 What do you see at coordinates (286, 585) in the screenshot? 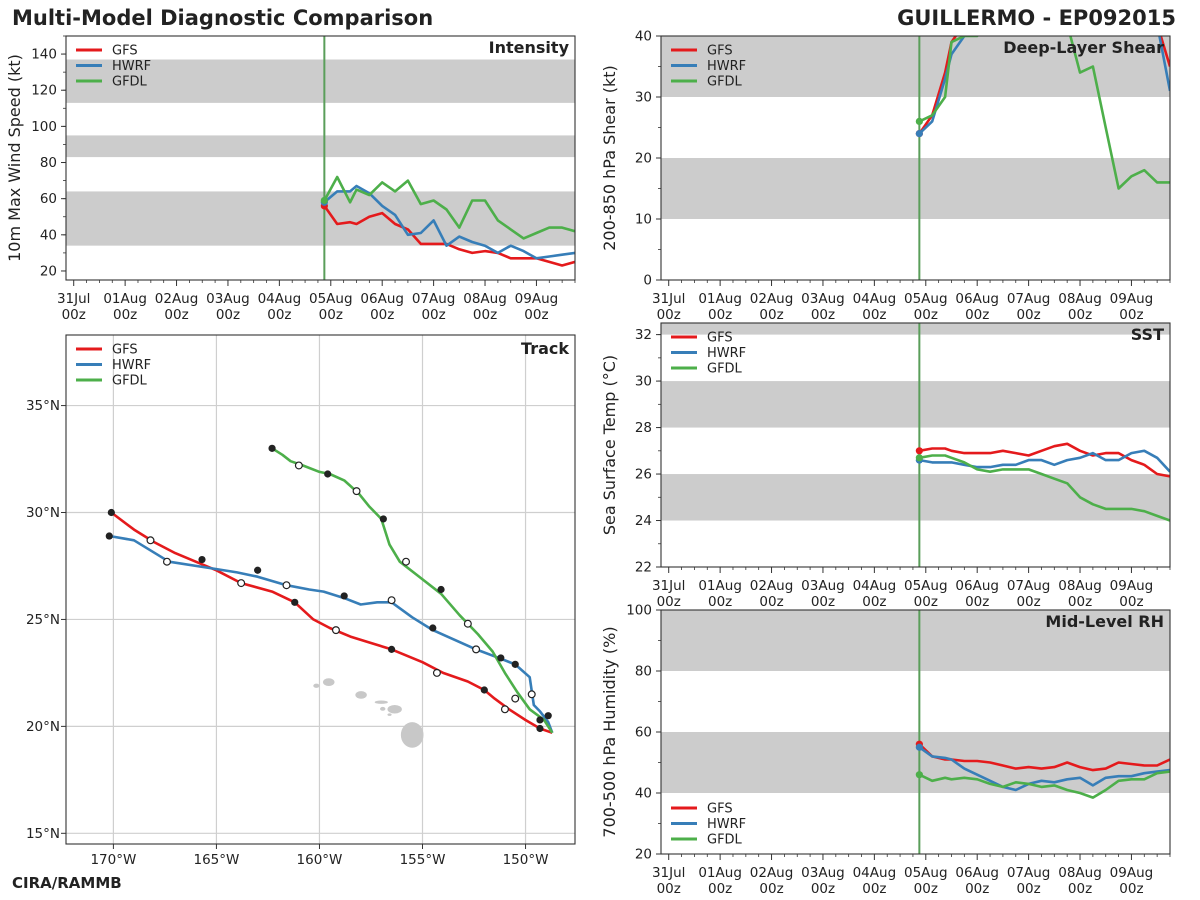
I see `track-marker-open-hwrf` at bounding box center [286, 585].